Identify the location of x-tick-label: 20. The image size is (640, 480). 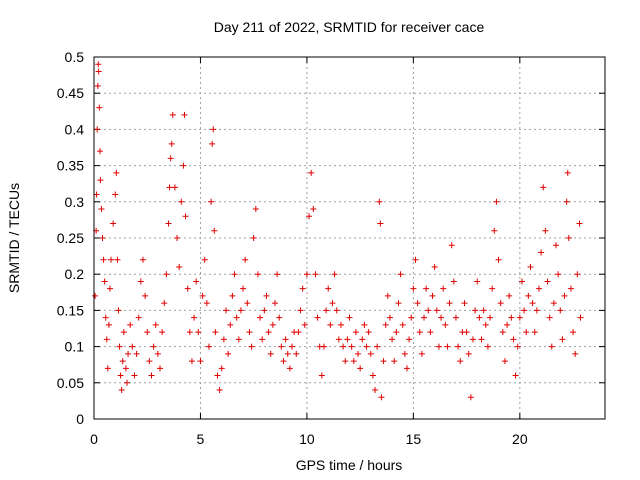
(520, 439).